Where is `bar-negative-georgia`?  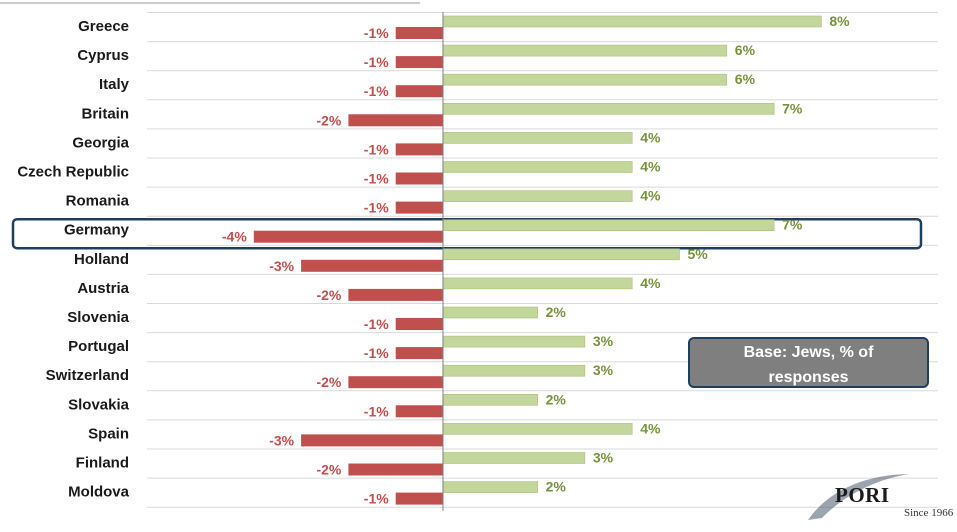 bar-negative-georgia is located at coordinates (419, 149).